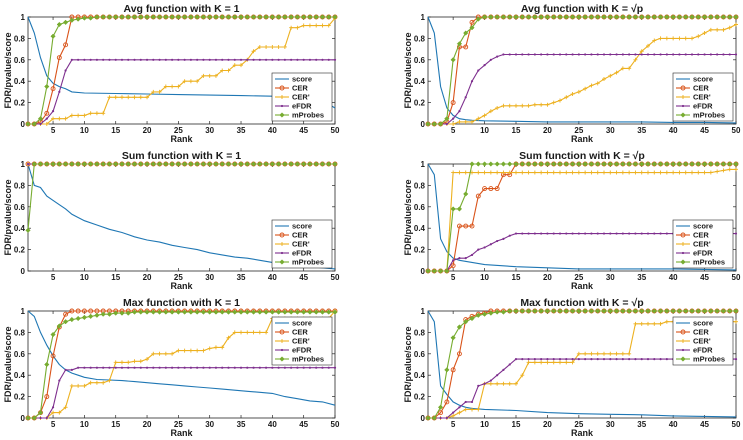  What do you see at coordinates (53, 130) in the screenshot?
I see `x-tick-label: 5` at bounding box center [53, 130].